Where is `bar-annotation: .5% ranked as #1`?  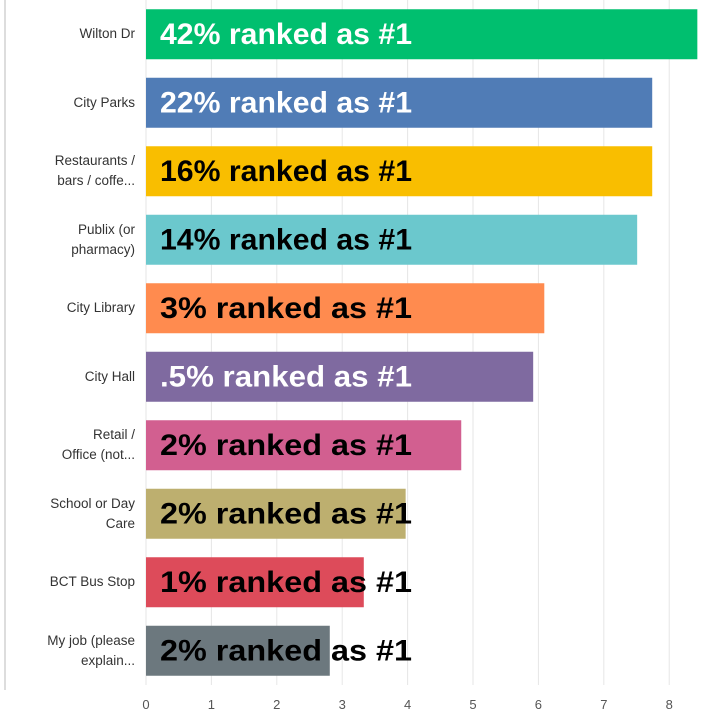 bar-annotation: .5% ranked as #1 is located at coordinates (286, 377).